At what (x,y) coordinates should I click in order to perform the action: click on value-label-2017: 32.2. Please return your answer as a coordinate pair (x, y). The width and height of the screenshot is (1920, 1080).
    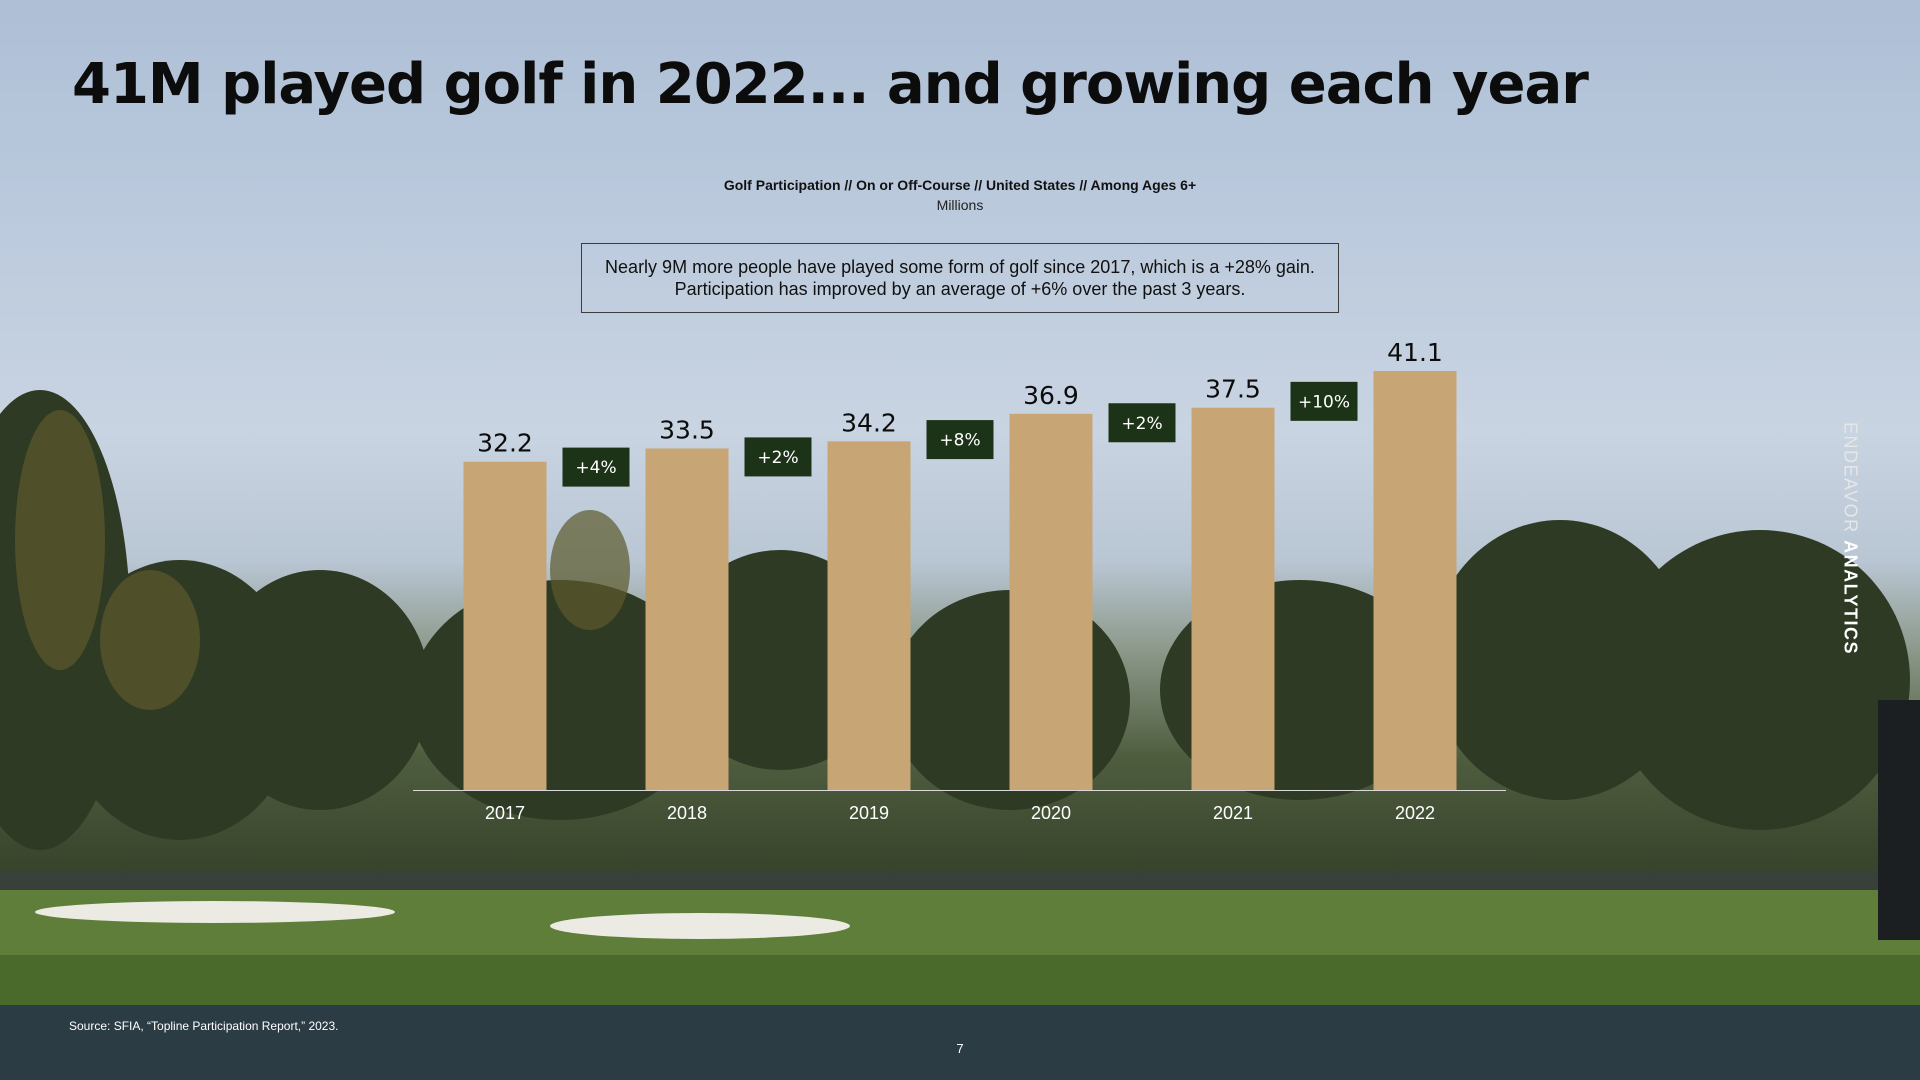
    Looking at the image, I should click on (505, 443).